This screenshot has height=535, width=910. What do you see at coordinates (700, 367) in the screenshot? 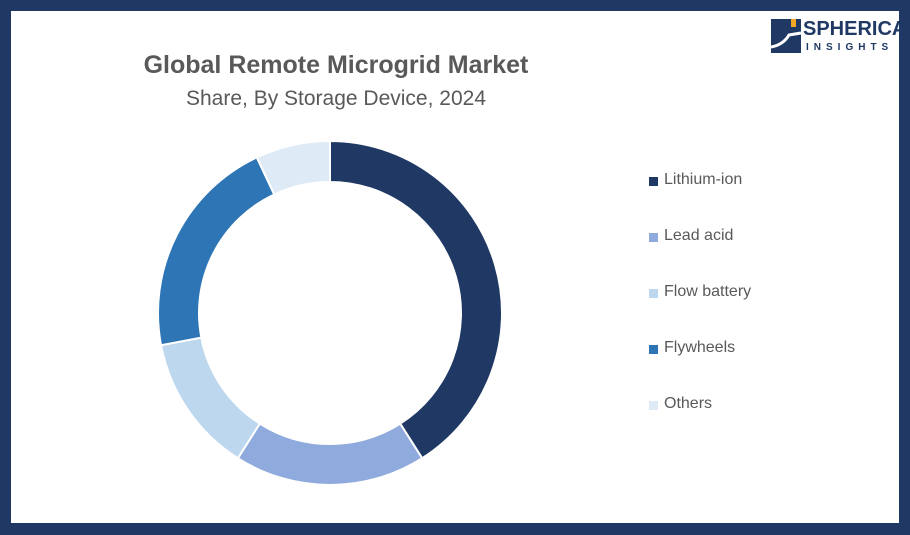
I see `legend-item: Flywheels` at bounding box center [700, 367].